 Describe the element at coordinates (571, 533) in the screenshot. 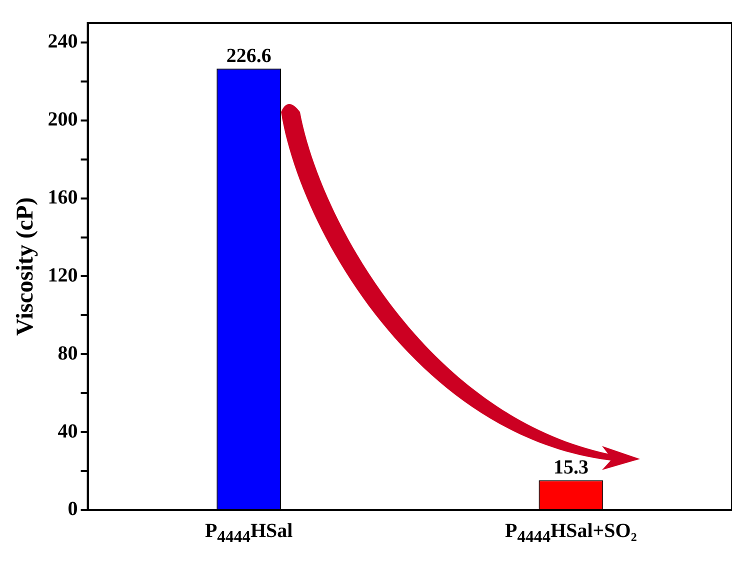

I see `x-tick-label: P$_{4444}$HSal+SO₂` at that location.